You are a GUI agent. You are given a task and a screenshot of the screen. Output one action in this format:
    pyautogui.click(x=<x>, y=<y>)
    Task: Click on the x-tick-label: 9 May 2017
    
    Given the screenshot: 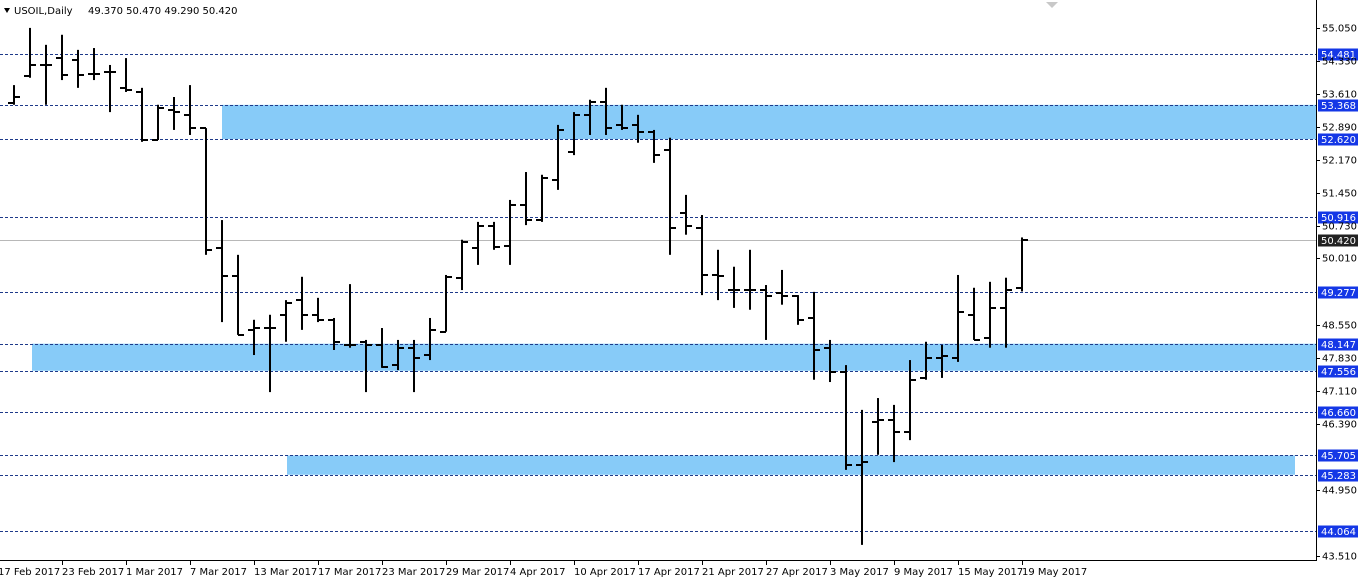 What is the action you would take?
    pyautogui.click(x=923, y=572)
    